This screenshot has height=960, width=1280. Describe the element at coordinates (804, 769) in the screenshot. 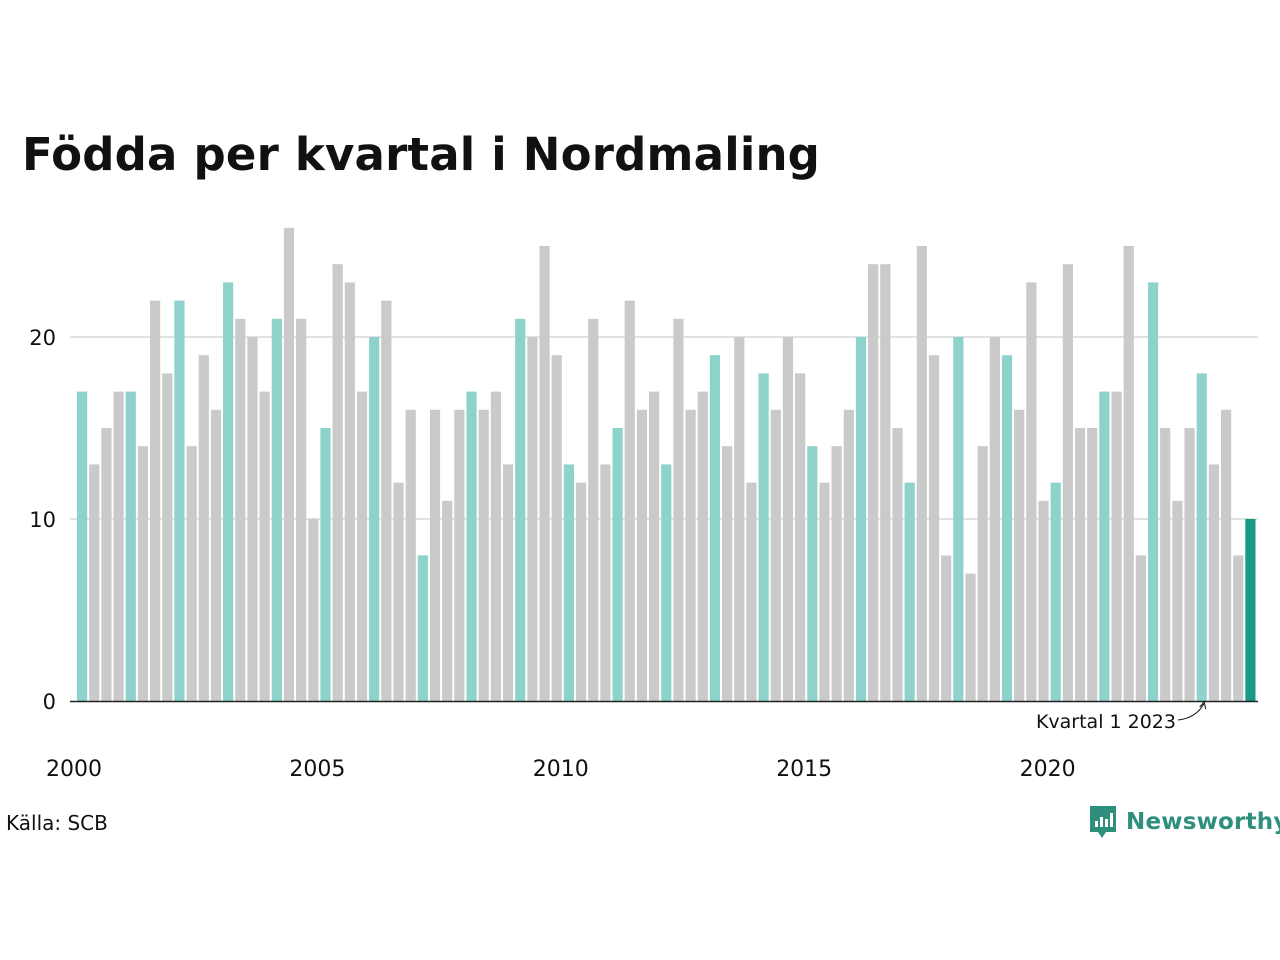

I see `x-tick-label: 2015` at that location.